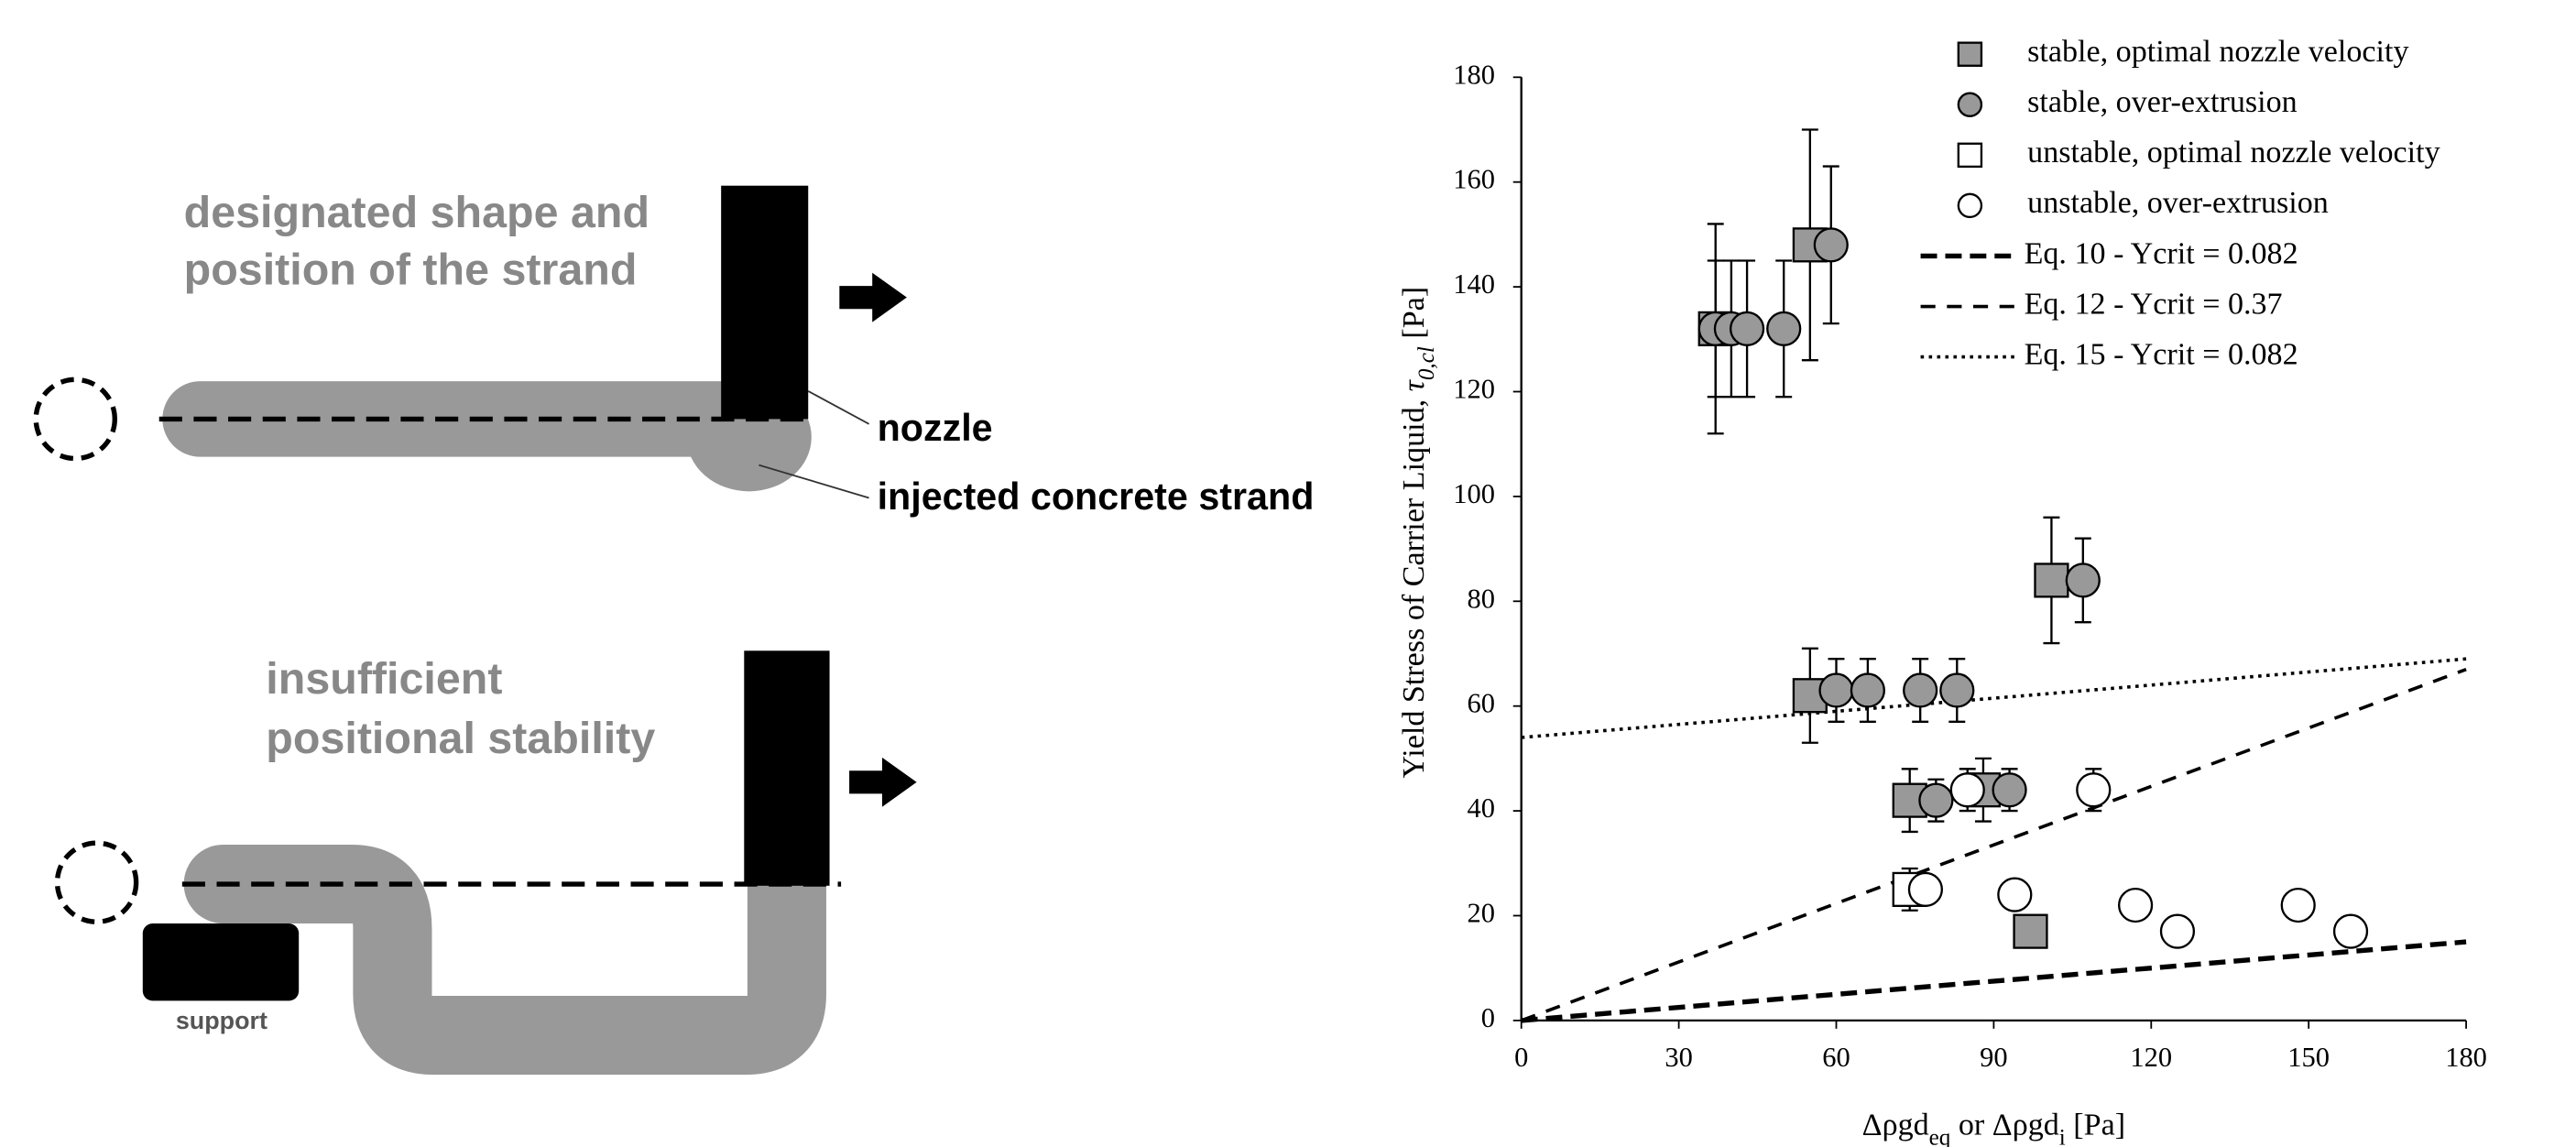  I want to click on legend-item: stable, over-extrusion, so click(2128, 102).